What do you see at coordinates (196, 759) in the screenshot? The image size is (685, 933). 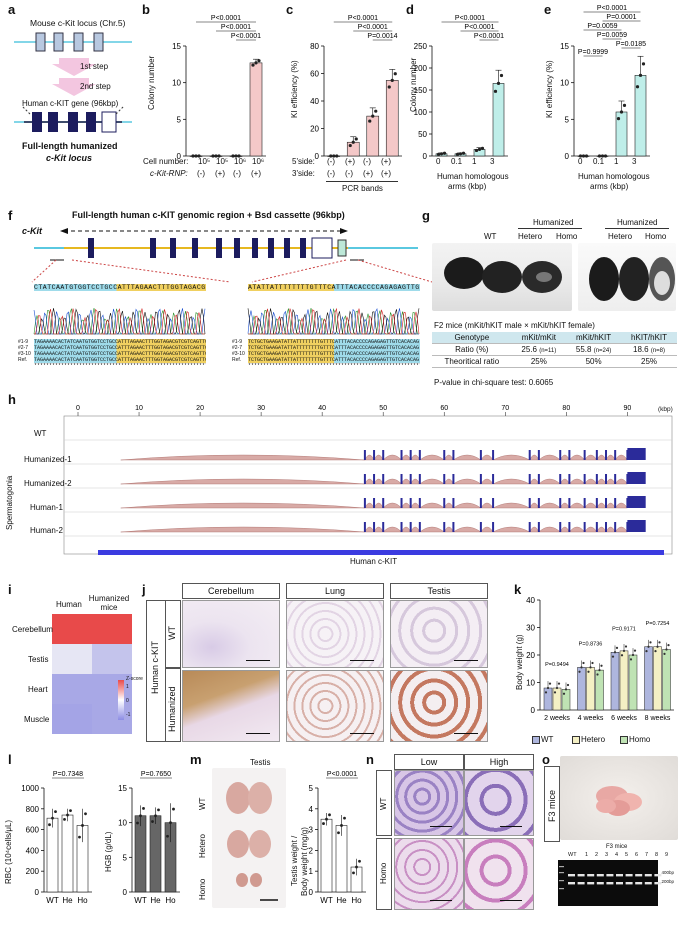 I see `panel-label-m: m` at bounding box center [196, 759].